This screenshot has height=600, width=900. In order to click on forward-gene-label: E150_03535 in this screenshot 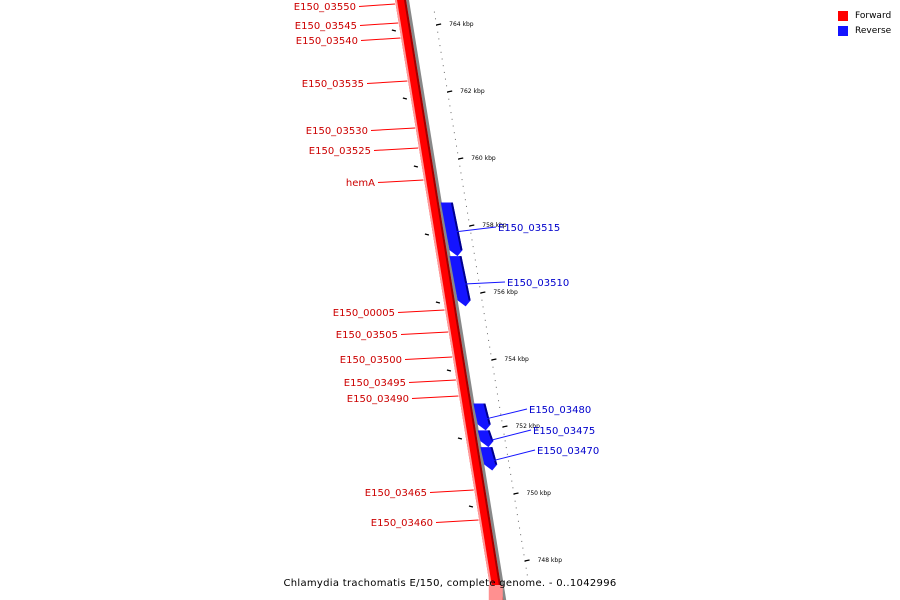, I will do `click(333, 84)`.